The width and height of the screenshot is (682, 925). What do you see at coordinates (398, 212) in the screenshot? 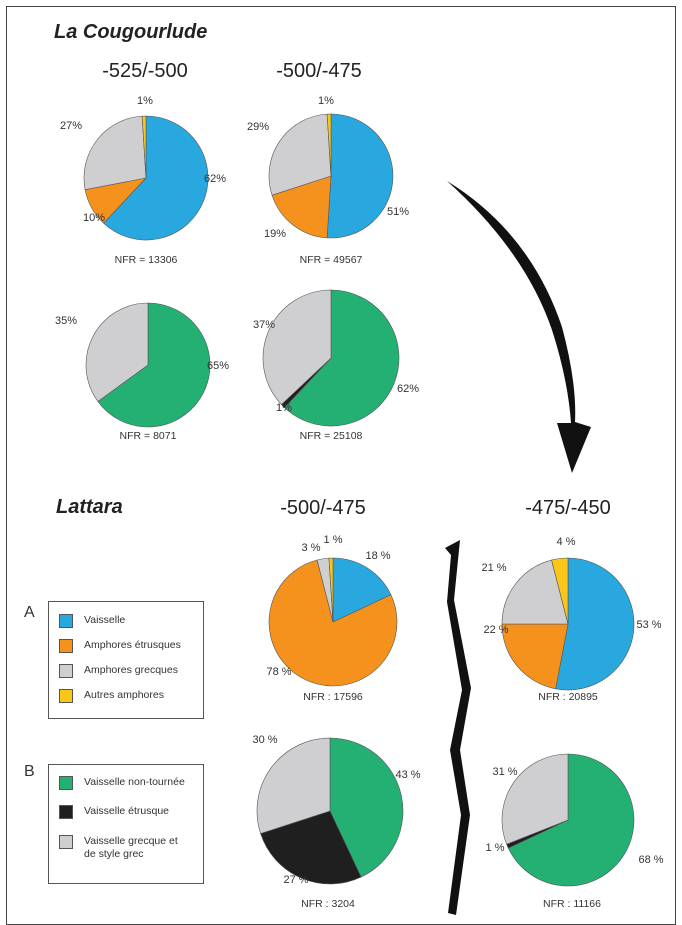
I see `pct-label: 51%` at bounding box center [398, 212].